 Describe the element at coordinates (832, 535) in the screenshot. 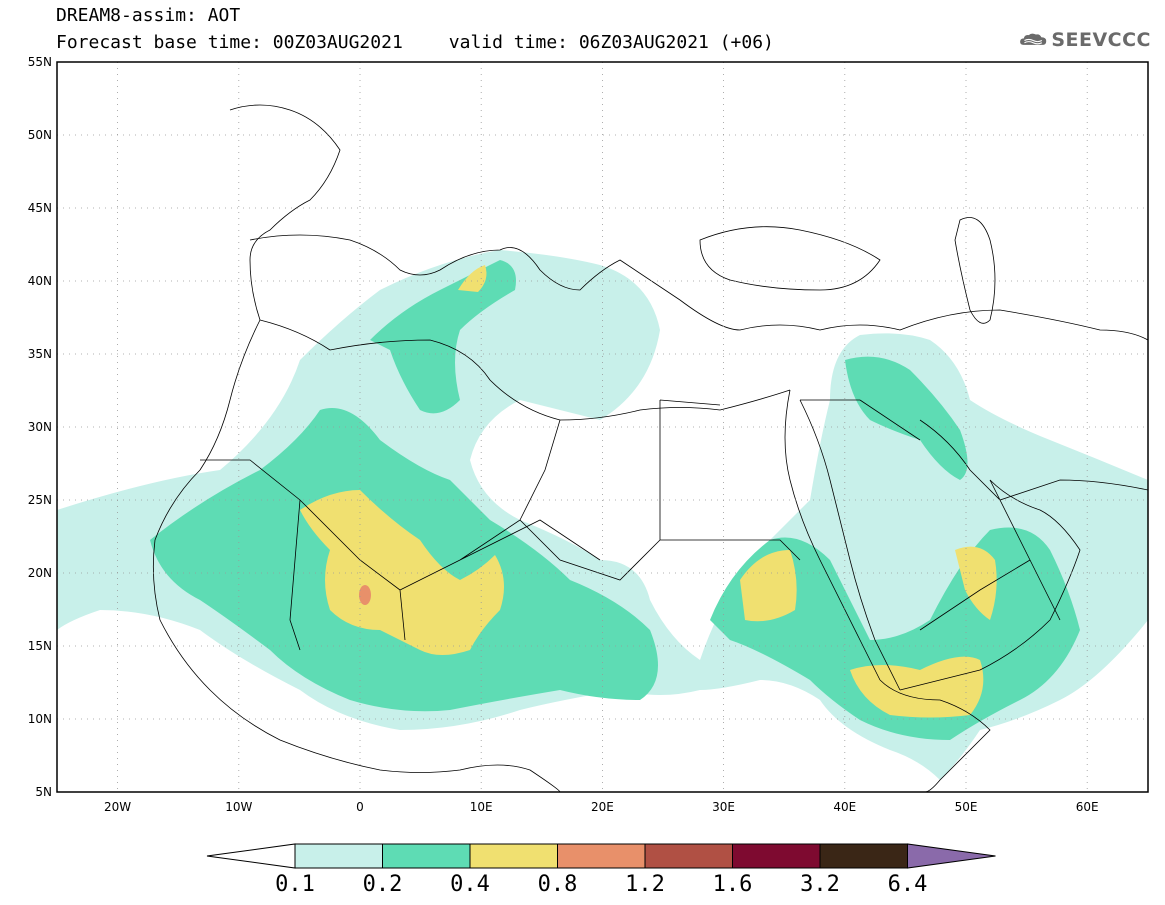

I see `red-sea-west` at that location.